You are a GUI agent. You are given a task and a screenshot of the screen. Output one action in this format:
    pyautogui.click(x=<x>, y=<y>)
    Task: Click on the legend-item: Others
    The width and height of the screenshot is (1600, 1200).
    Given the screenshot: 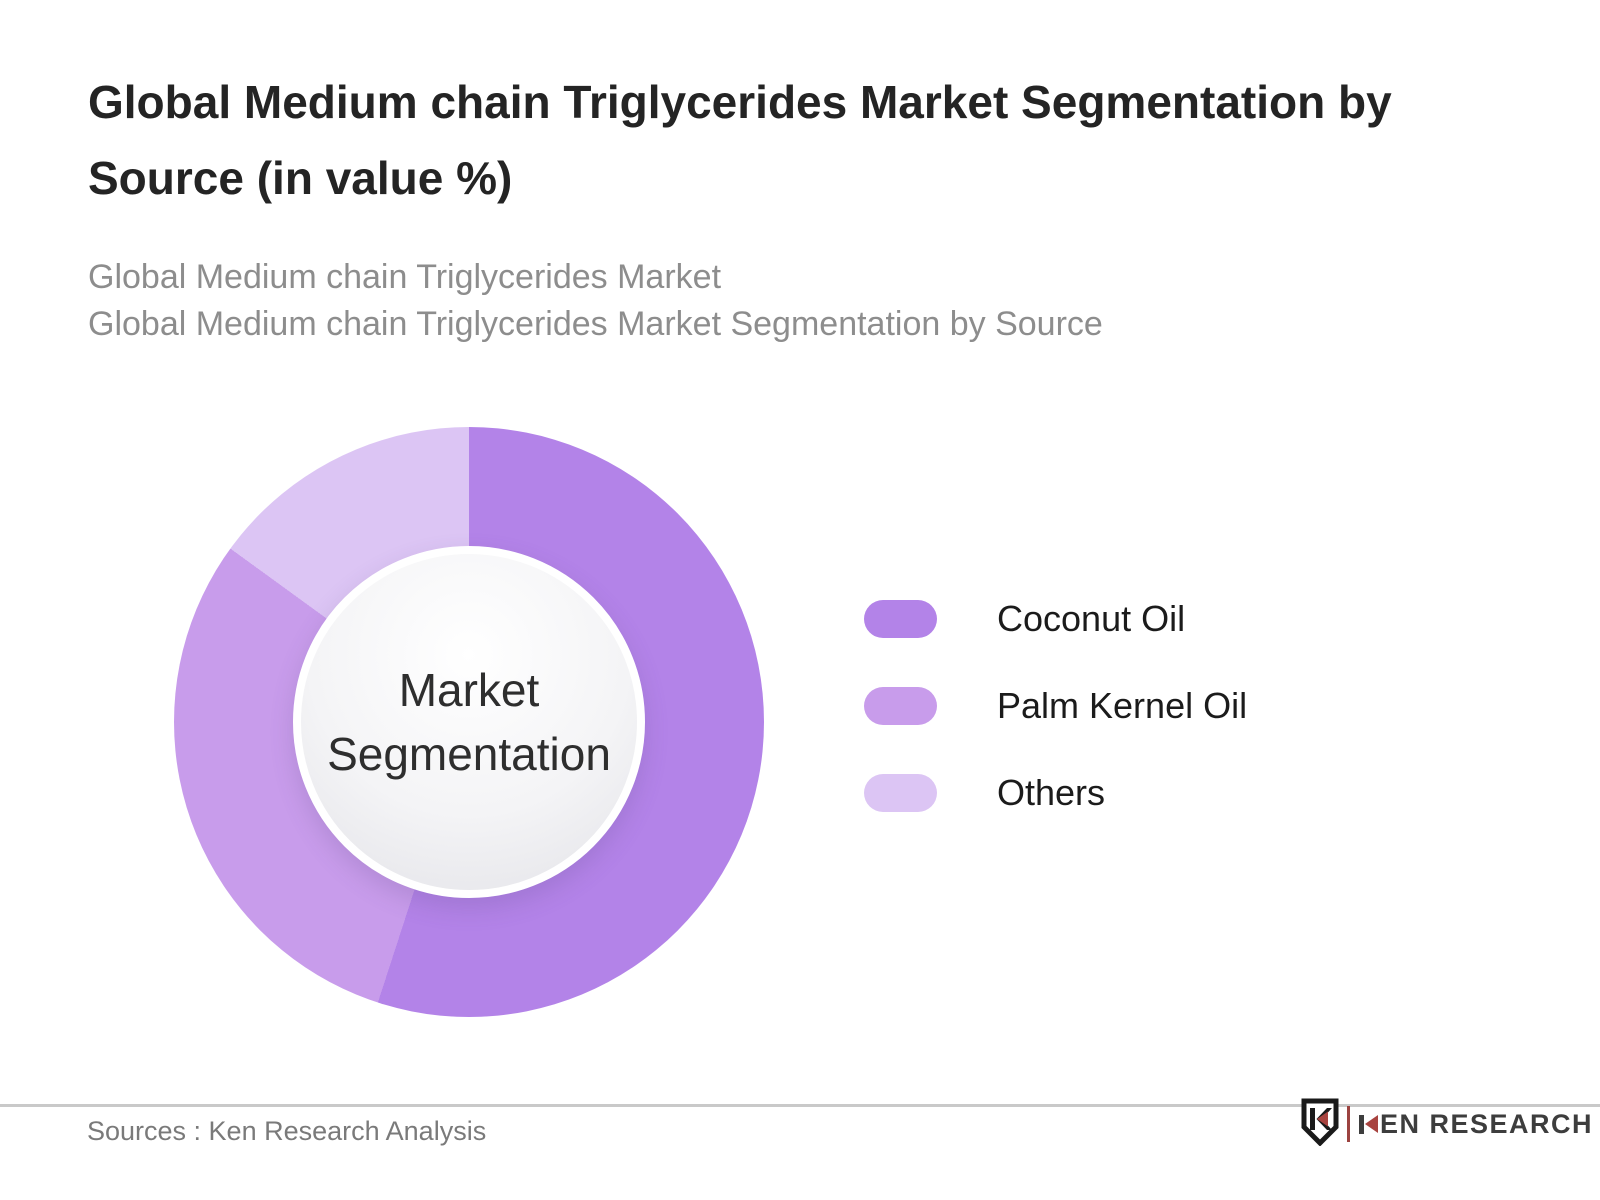 What is the action you would take?
    pyautogui.click(x=1055, y=792)
    